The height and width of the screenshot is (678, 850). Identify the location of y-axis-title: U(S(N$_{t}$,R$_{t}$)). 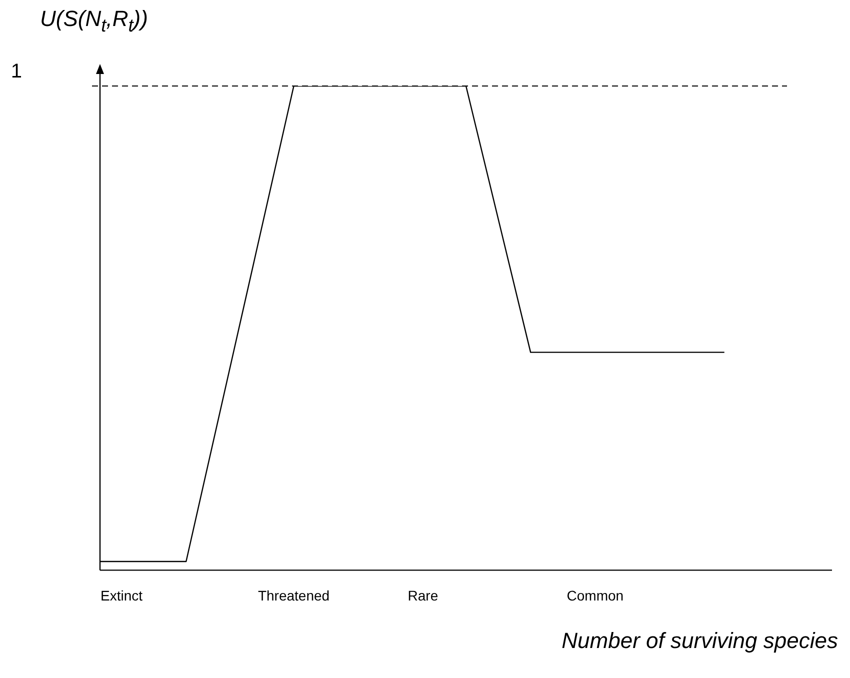
(94, 21).